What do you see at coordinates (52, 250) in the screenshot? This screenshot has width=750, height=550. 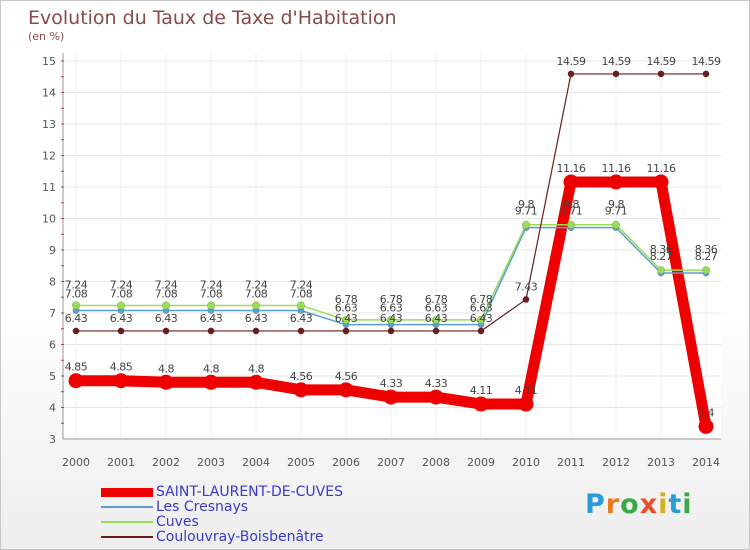 I see `y-tick-label: 9` at bounding box center [52, 250].